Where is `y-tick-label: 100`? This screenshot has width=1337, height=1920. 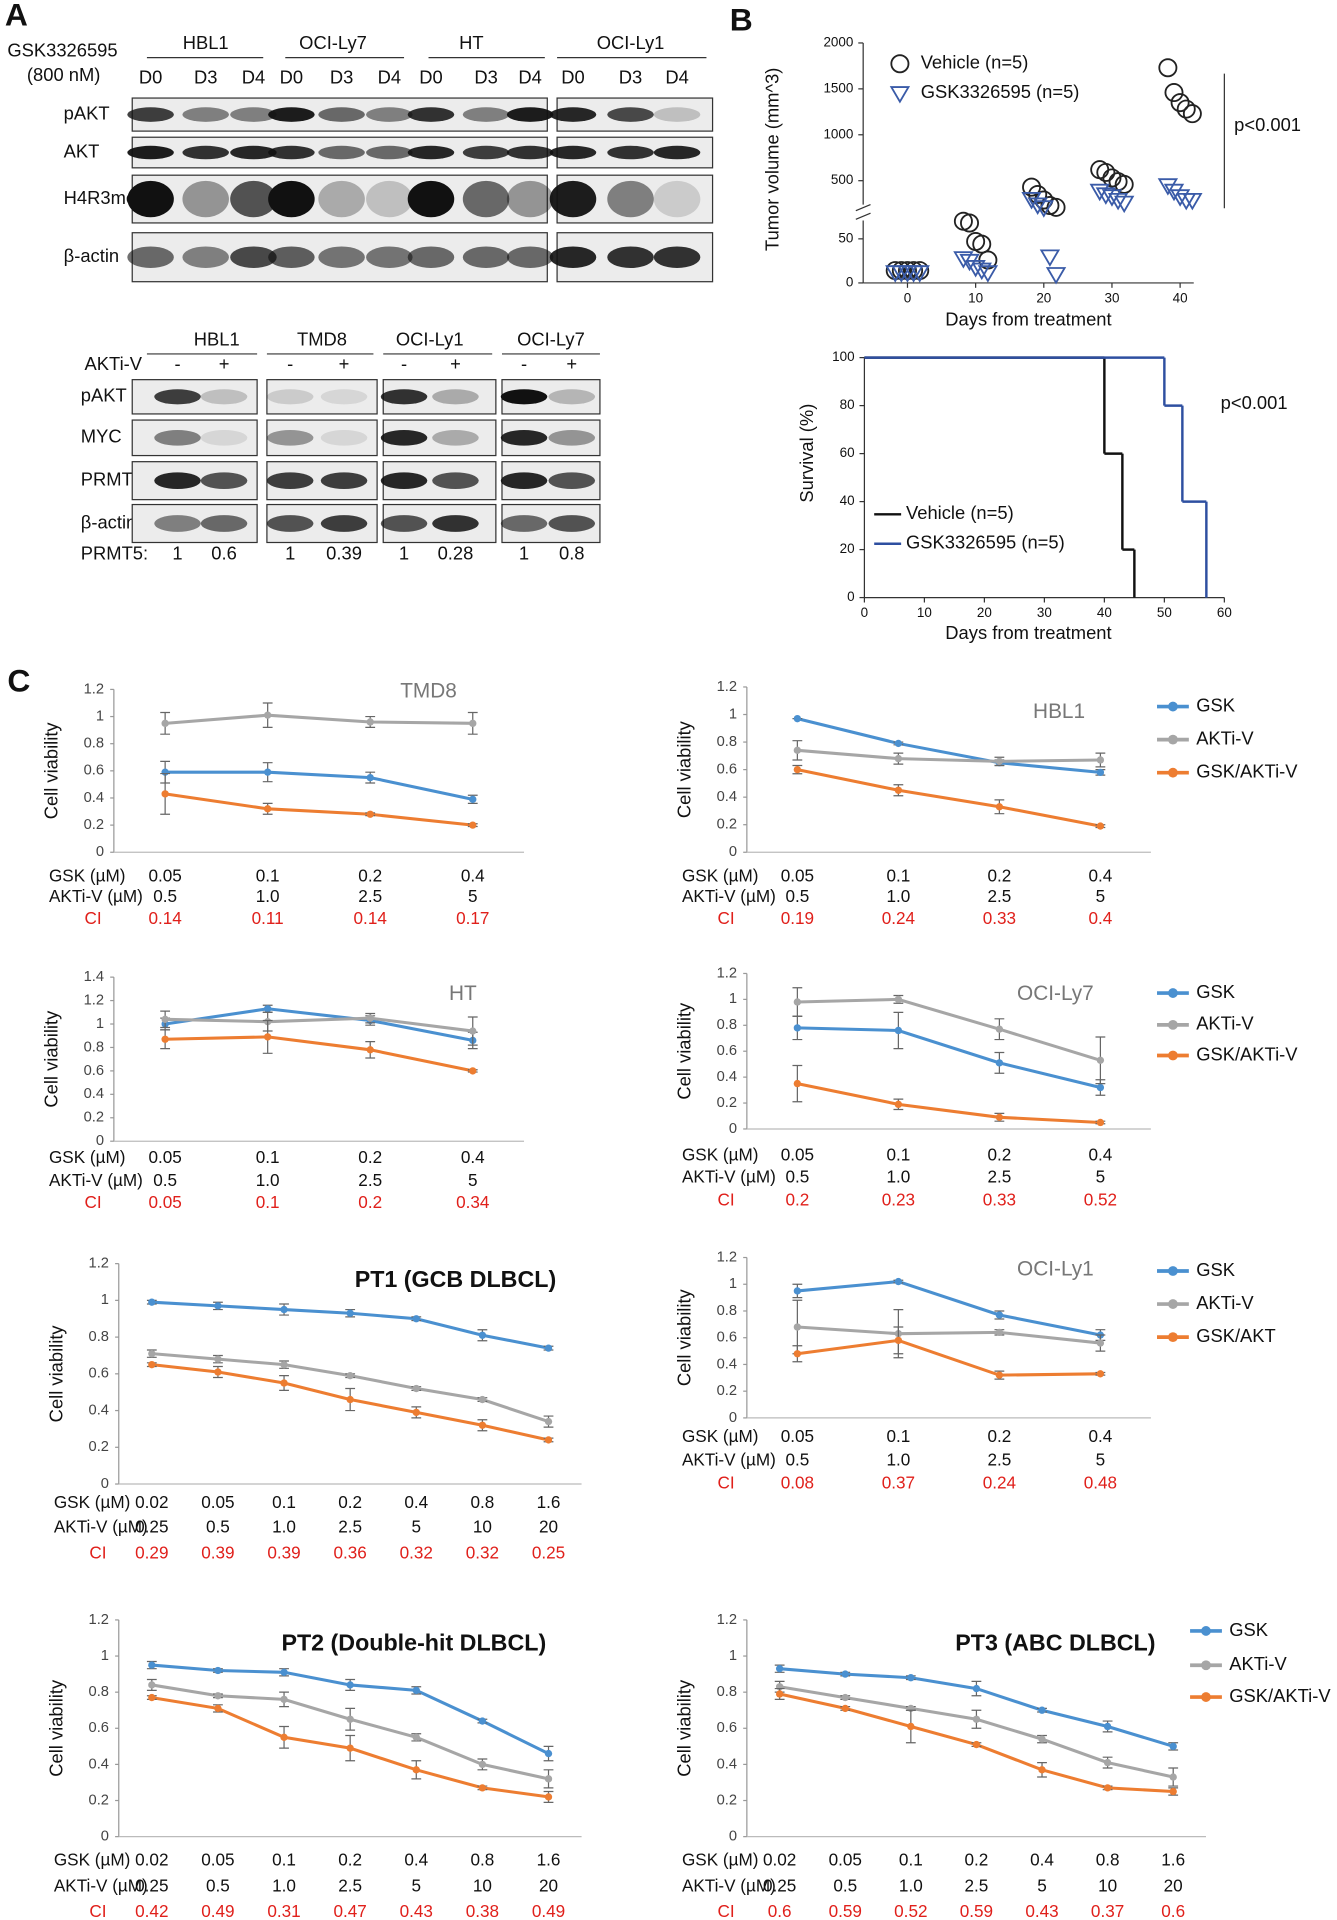 y-tick-label: 100 is located at coordinates (843, 356).